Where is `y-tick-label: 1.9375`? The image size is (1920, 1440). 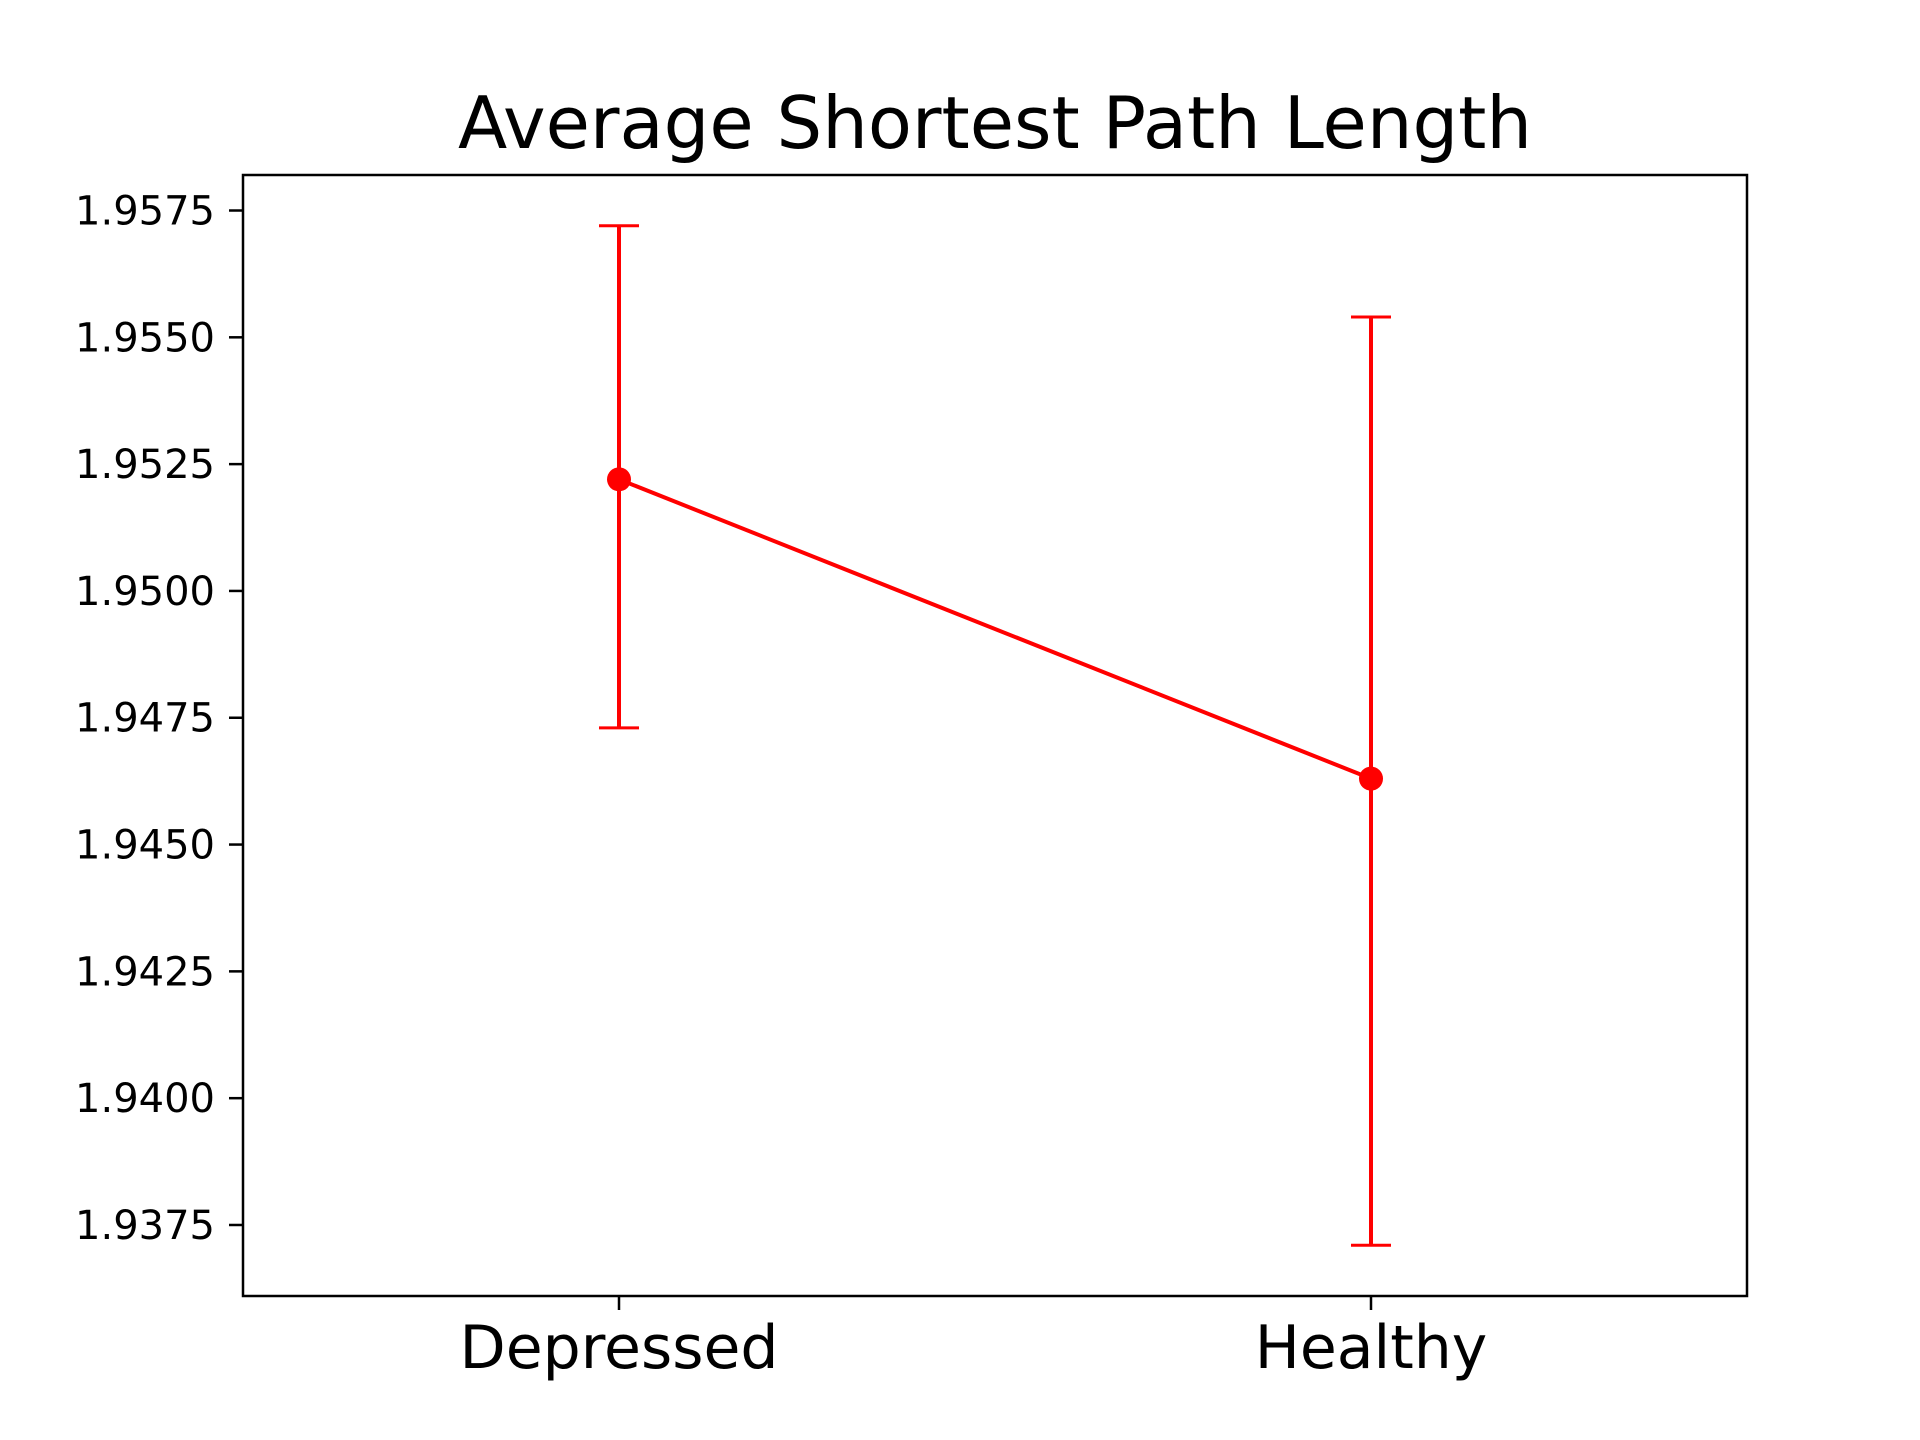
y-tick-label: 1.9375 is located at coordinates (145, 1226).